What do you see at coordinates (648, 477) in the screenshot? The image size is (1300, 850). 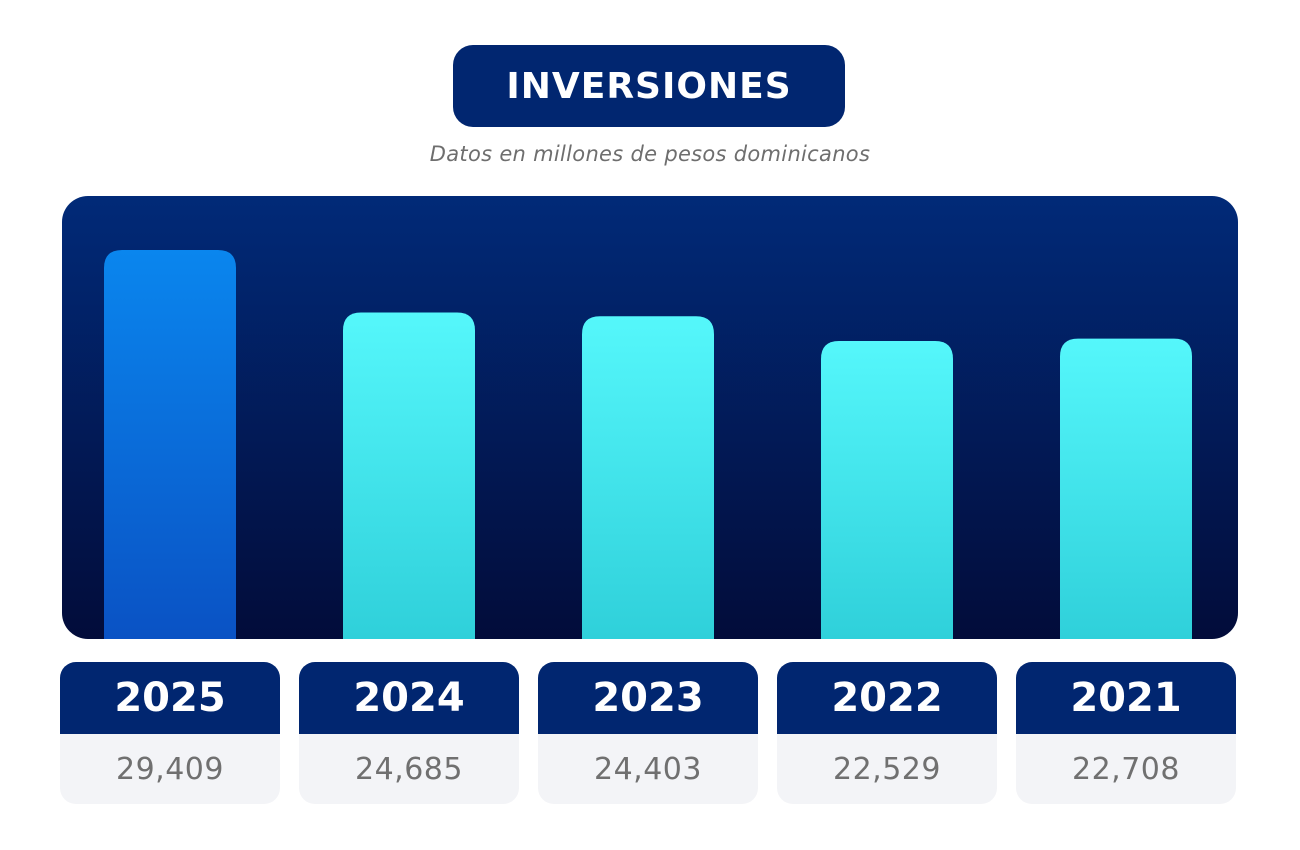 I see `bar-2023` at bounding box center [648, 477].